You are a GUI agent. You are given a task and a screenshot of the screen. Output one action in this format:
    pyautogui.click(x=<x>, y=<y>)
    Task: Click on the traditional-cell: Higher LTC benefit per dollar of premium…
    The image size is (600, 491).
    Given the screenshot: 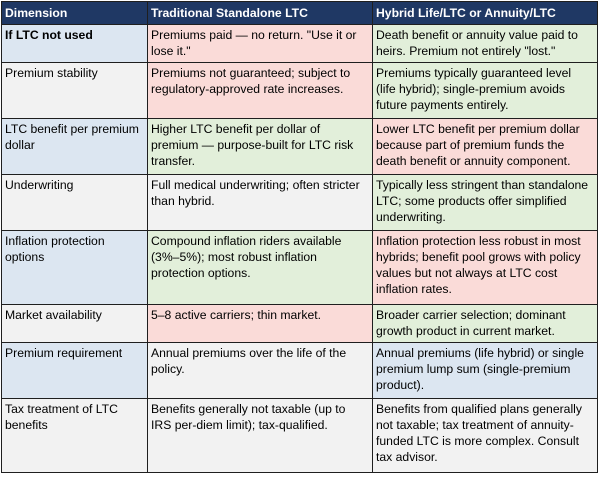 What is the action you would take?
    pyautogui.click(x=260, y=146)
    